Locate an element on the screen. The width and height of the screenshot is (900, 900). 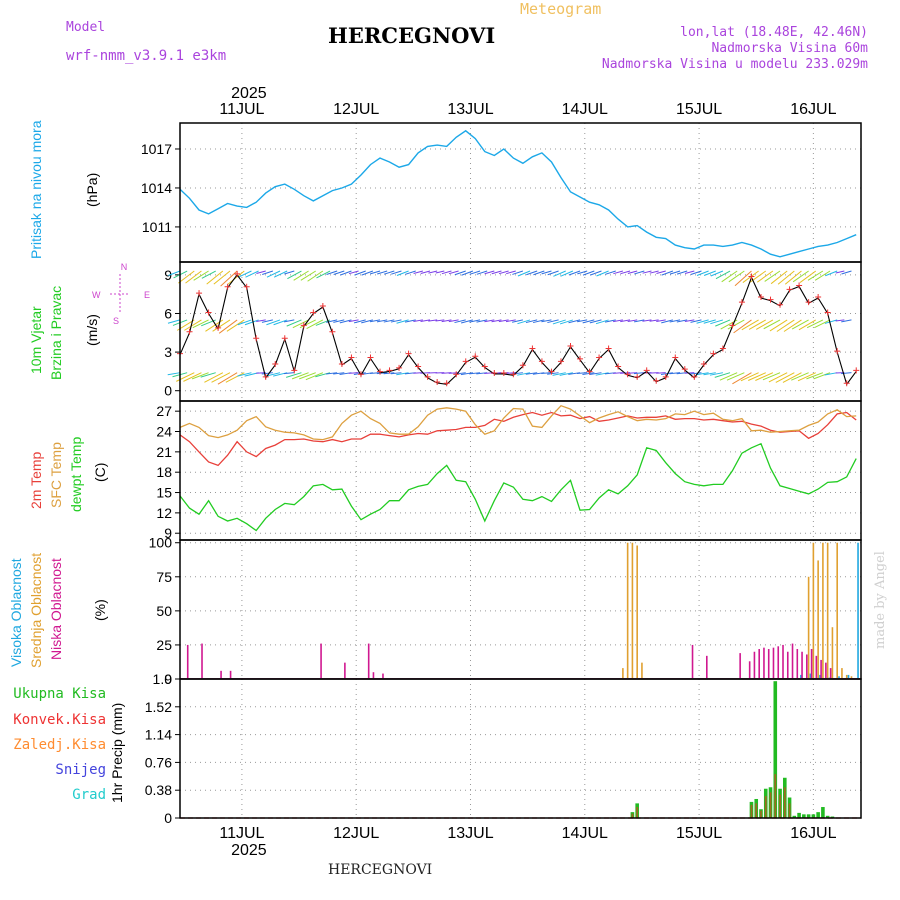
y-tick-label: 0 is located at coordinates (168, 679).